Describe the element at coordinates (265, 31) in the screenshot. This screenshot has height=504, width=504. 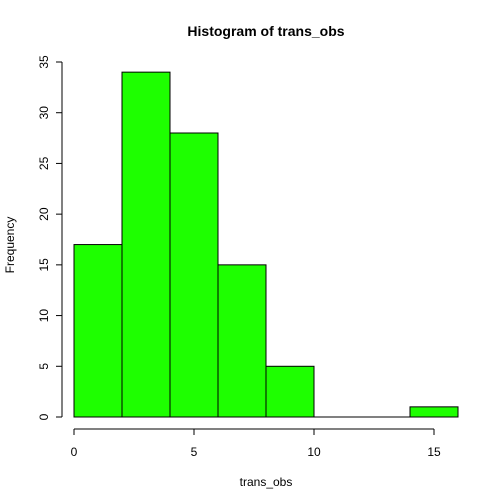
I see `chart-title: Histogram of trans_obs` at that location.